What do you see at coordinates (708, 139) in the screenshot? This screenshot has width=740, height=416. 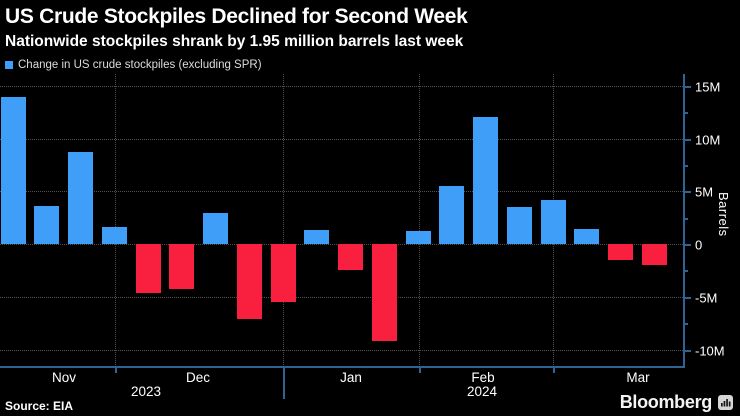 I see `y-tick-label: 10M` at bounding box center [708, 139].